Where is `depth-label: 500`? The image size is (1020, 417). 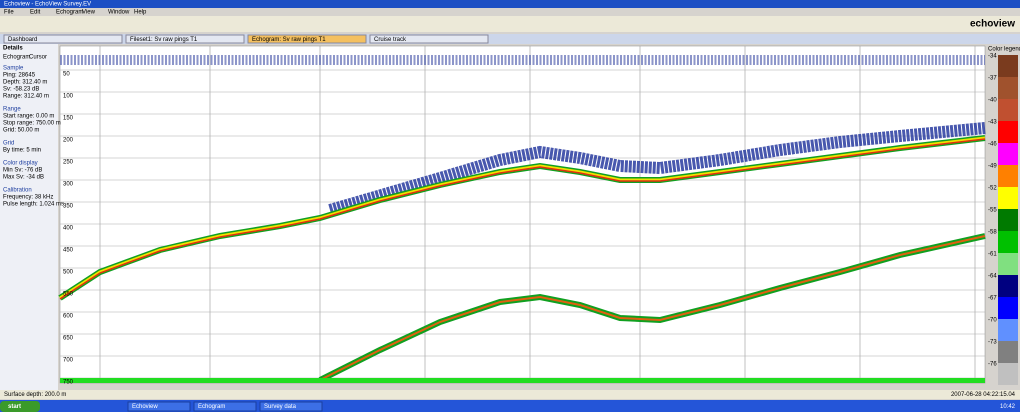 depth-label: 500 is located at coordinates (68, 273).